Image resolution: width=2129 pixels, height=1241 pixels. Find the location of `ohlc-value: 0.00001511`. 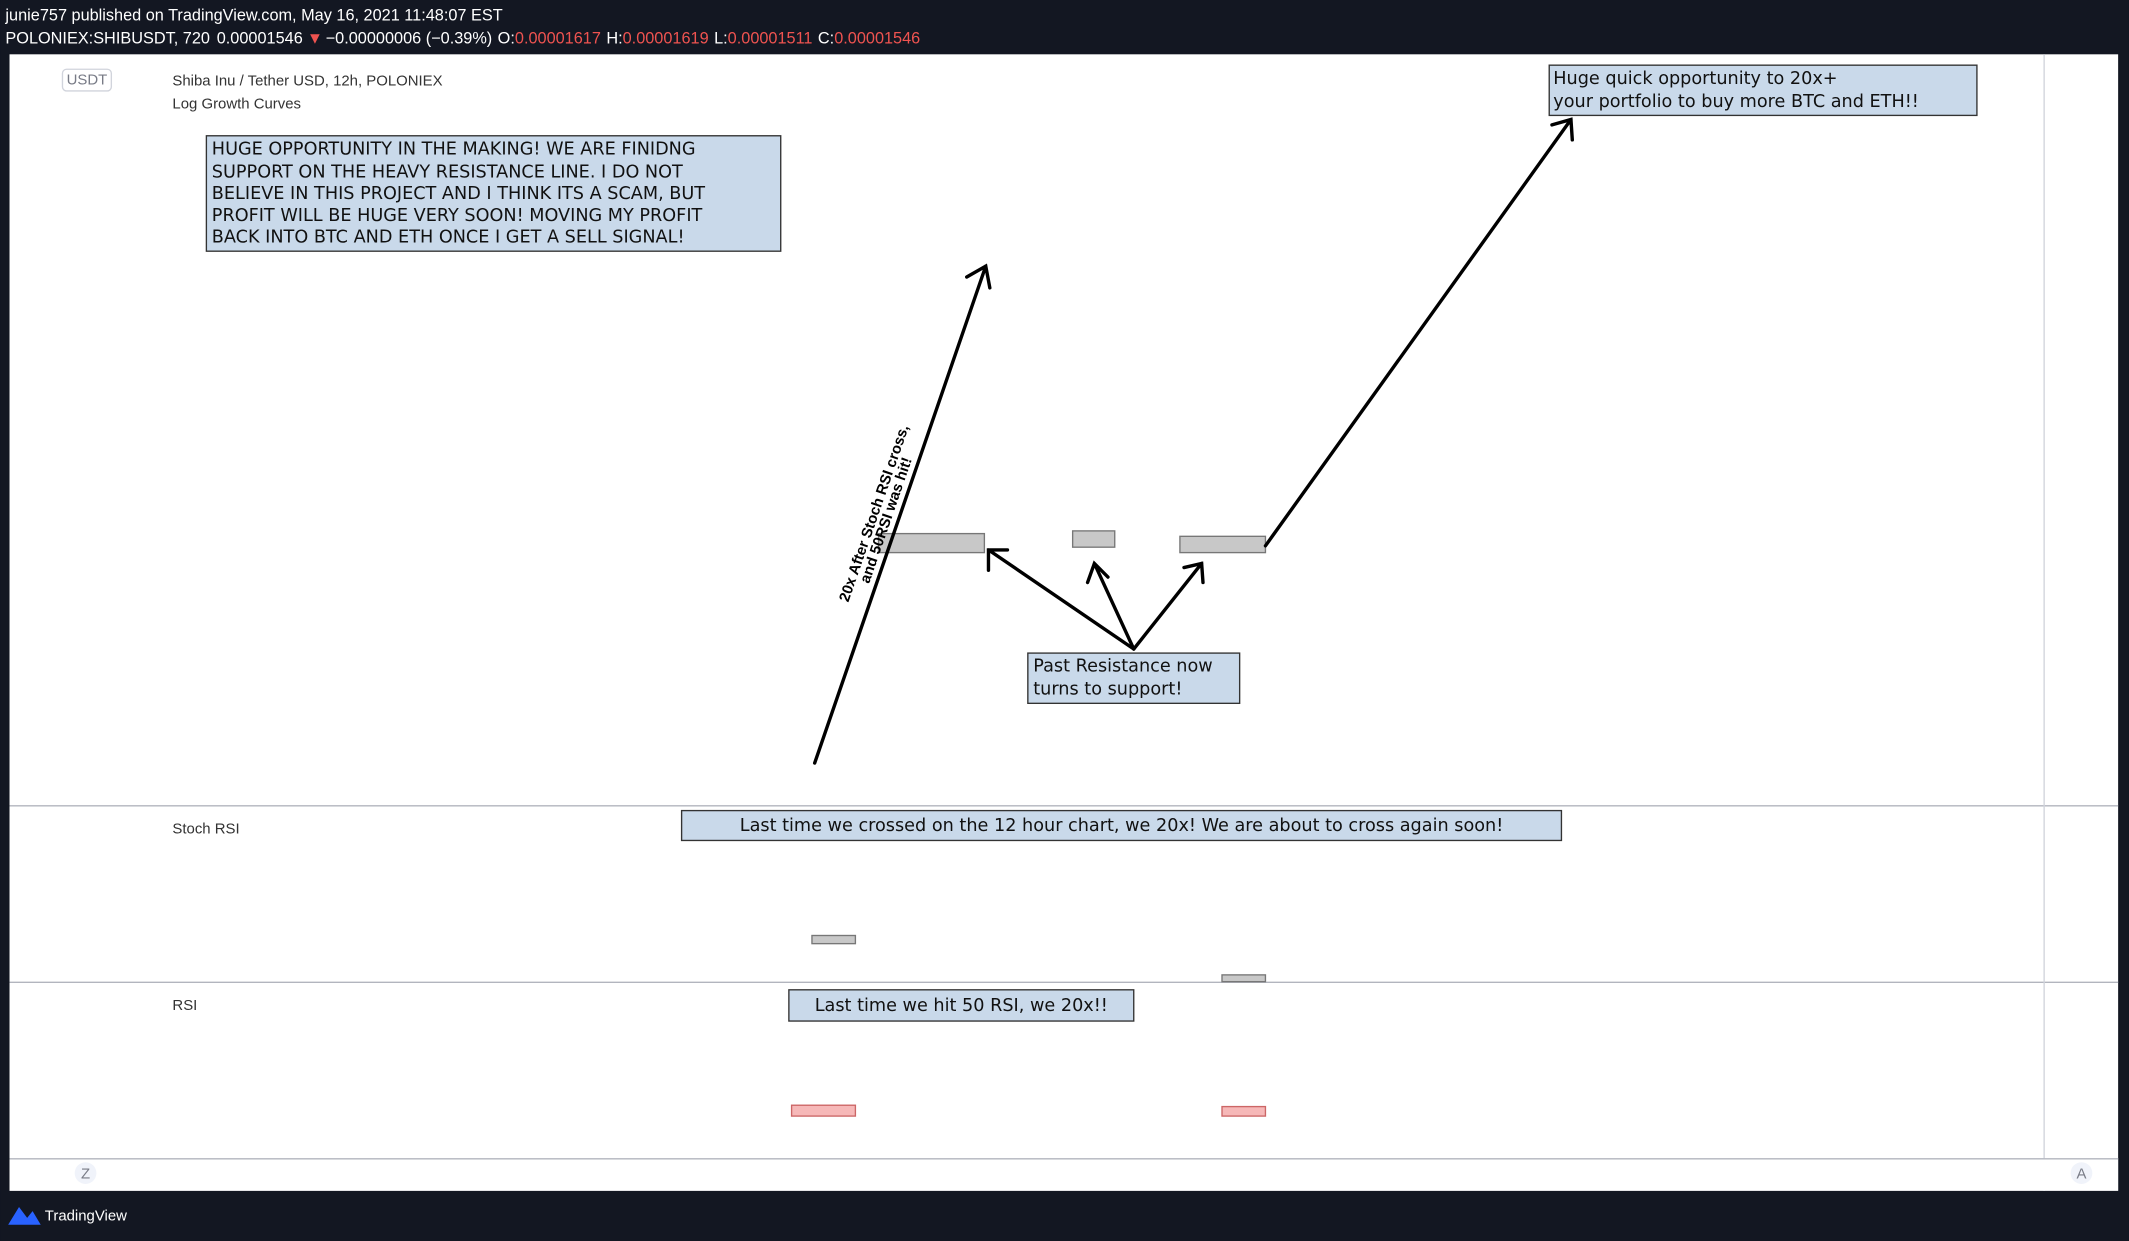

ohlc-value: 0.00001511 is located at coordinates (770, 39).